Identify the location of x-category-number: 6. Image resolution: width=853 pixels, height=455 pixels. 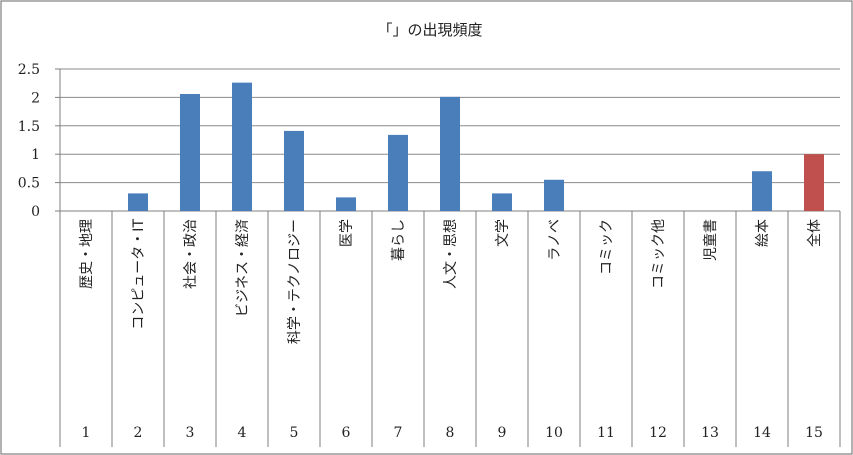
(346, 433).